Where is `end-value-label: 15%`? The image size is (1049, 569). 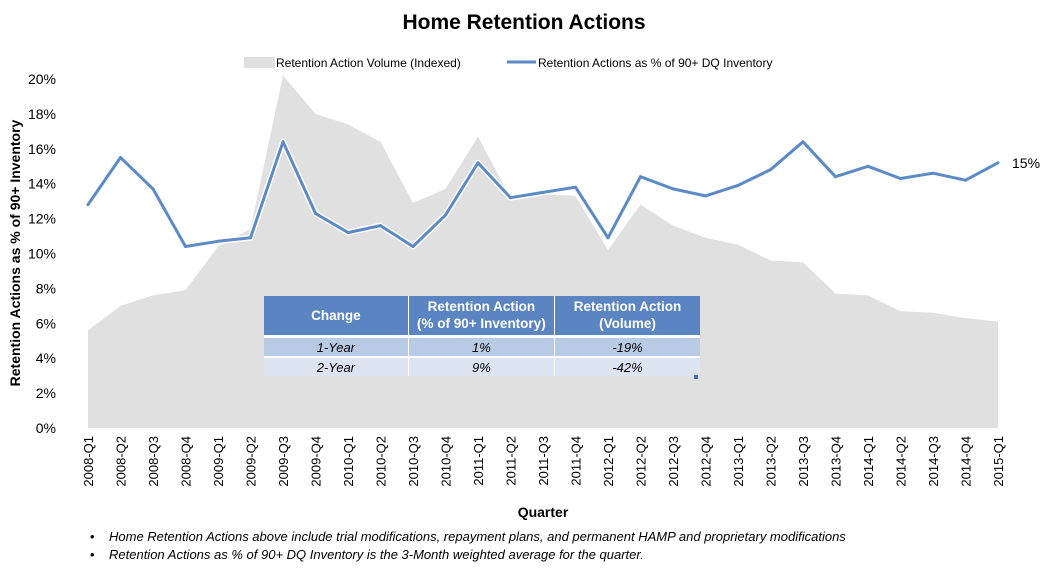 end-value-label: 15% is located at coordinates (1026, 163).